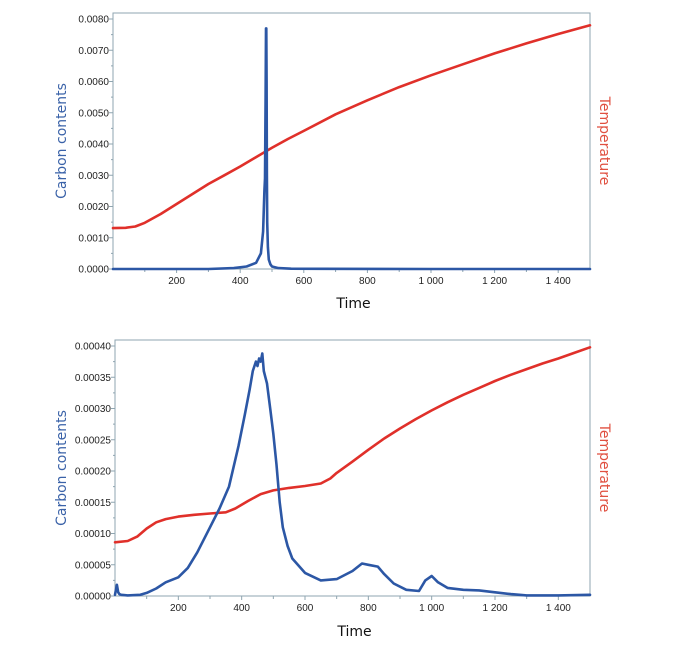 This screenshot has height=662, width=675. I want to click on y-tick-label: 0.0080, so click(93, 20).